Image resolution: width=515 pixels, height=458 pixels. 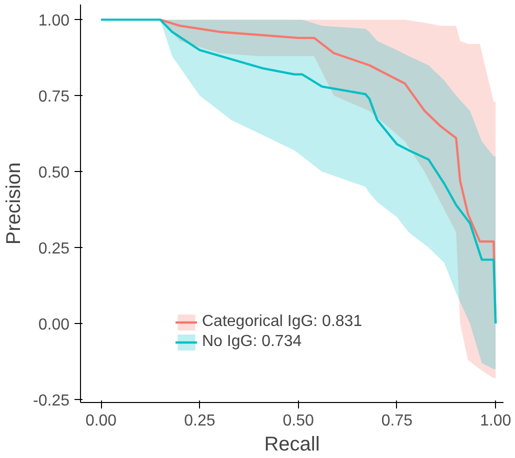 What do you see at coordinates (54, 173) in the screenshot?
I see `y-tick-label: 0.50` at bounding box center [54, 173].